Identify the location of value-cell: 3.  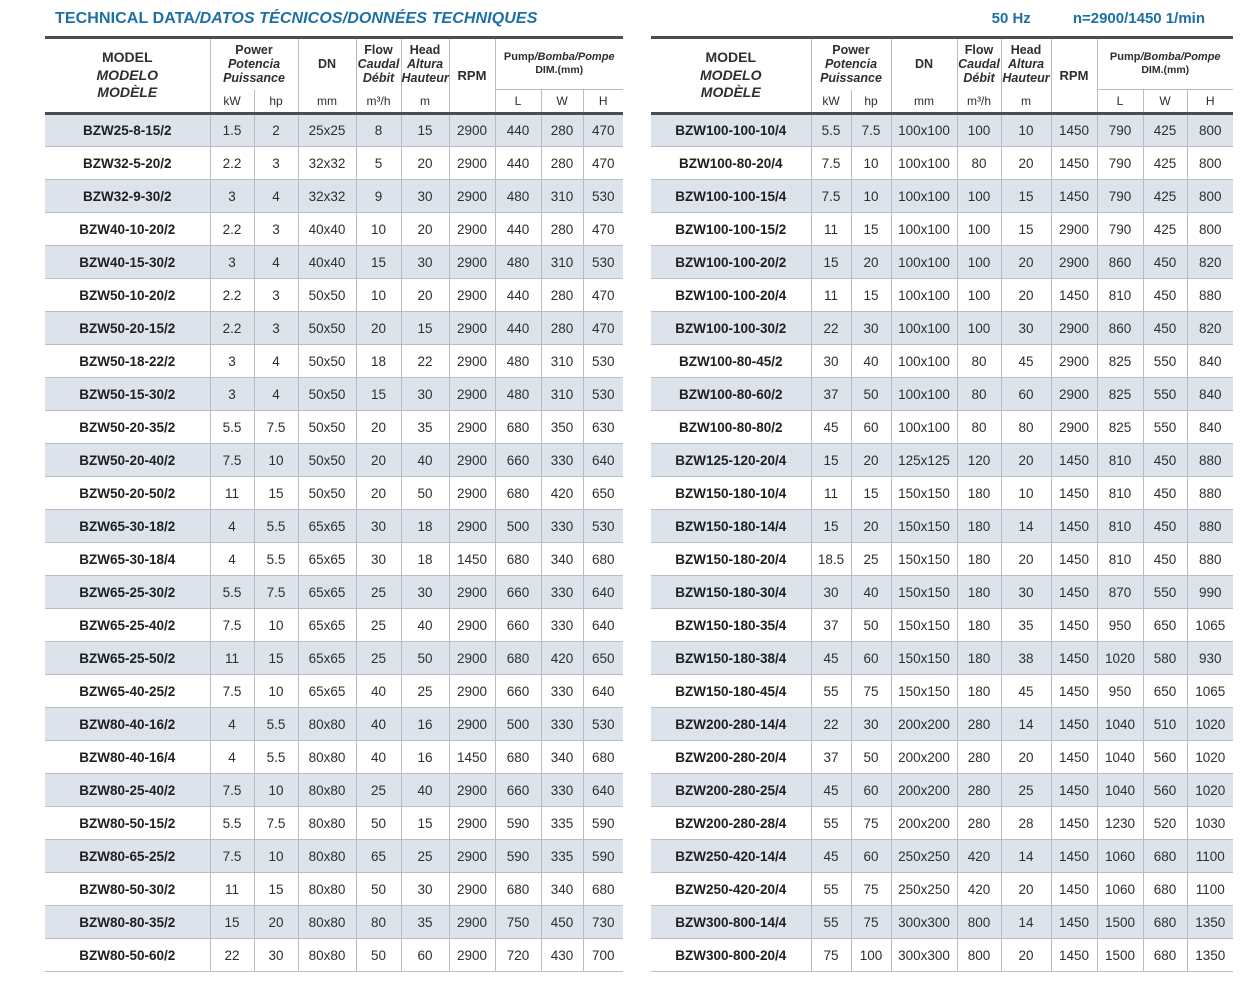
(231, 262).